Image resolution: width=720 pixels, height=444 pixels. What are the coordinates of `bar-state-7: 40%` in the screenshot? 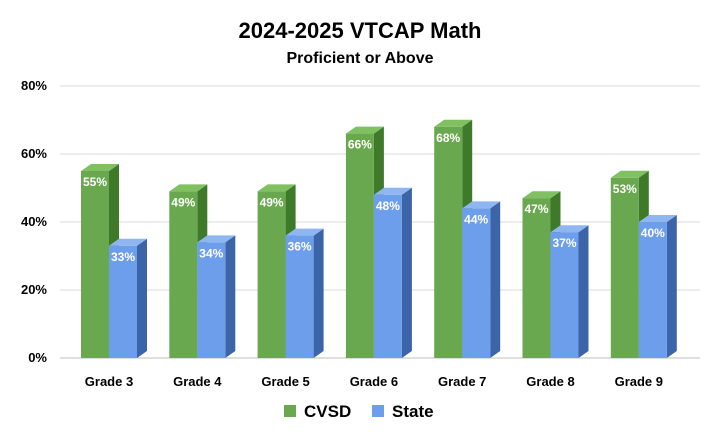 It's located at (657, 286).